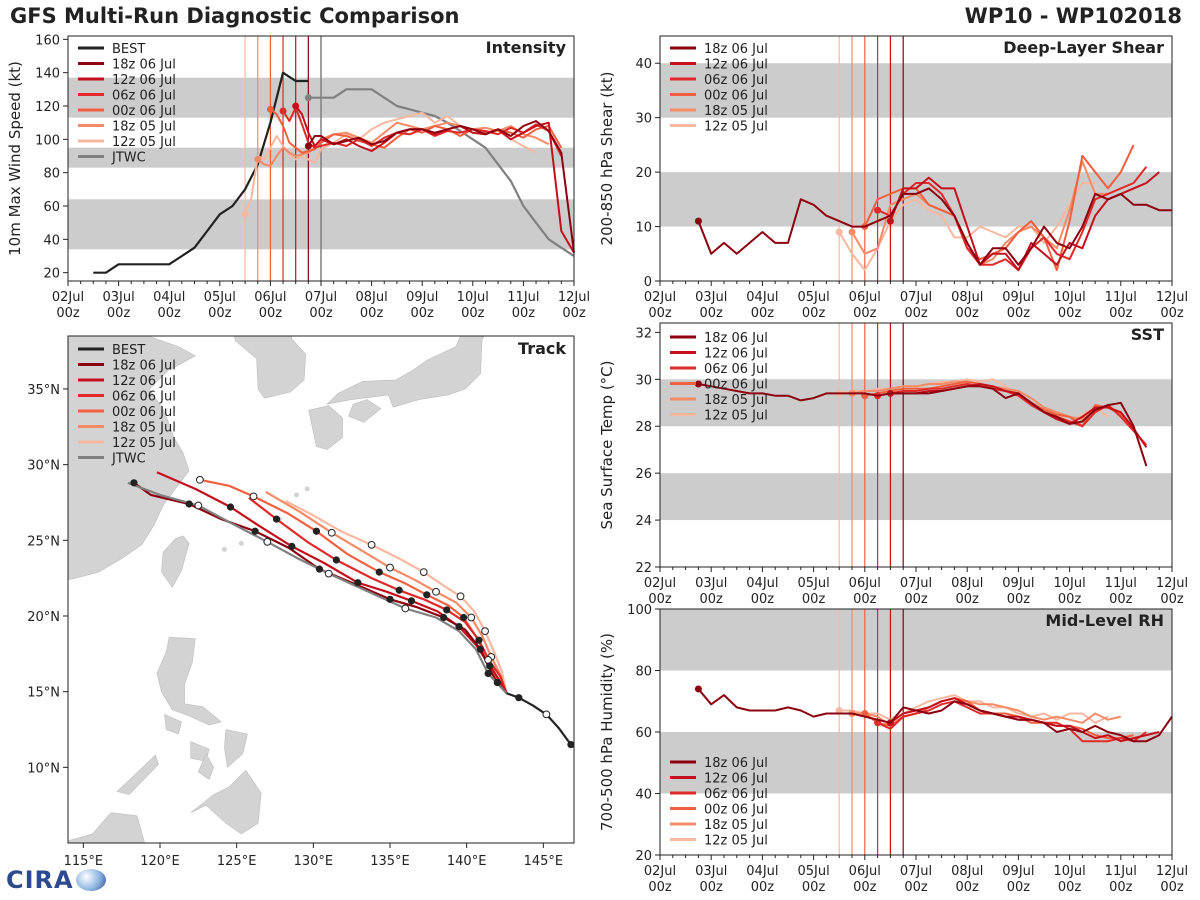 This screenshot has width=1200, height=900. I want to click on rh-ytick-label: 40, so click(643, 795).